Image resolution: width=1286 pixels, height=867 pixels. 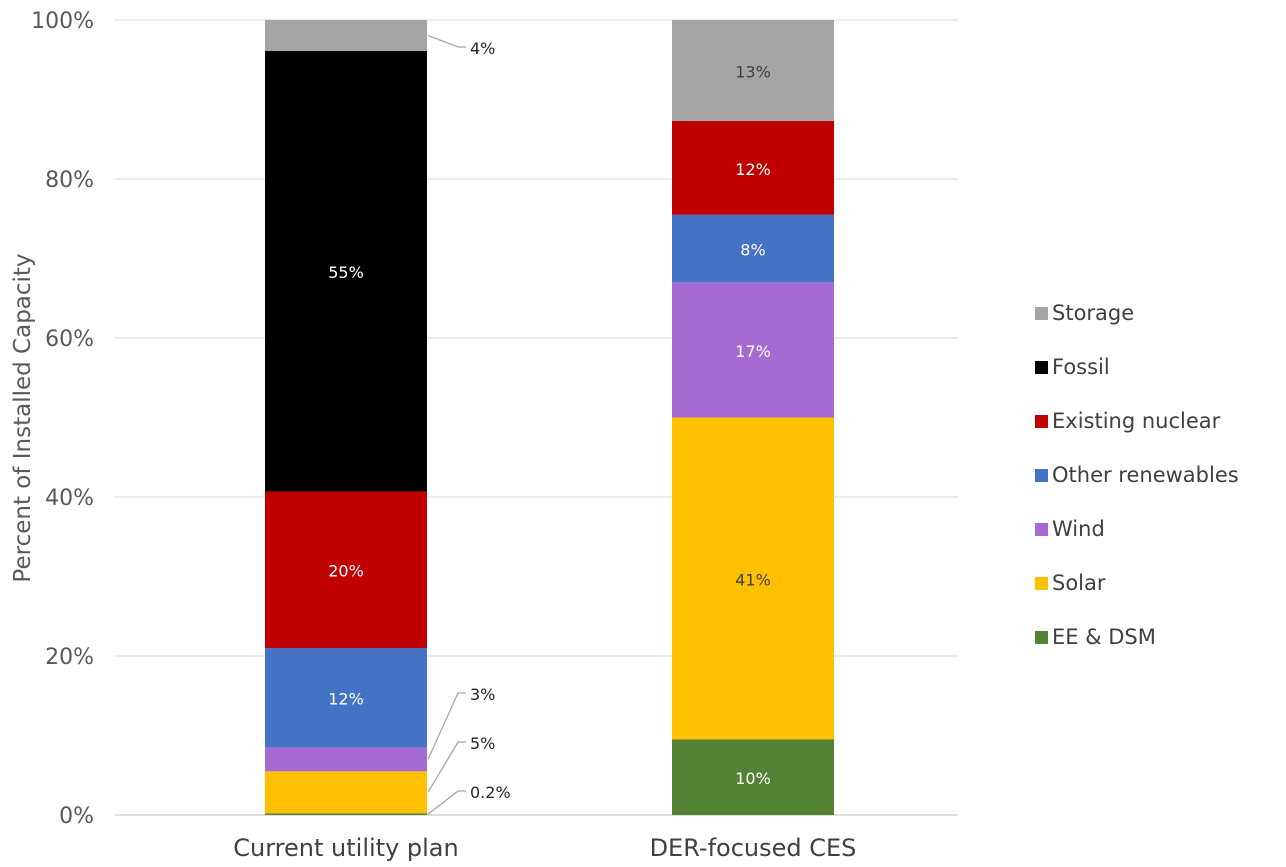 I want to click on x-axis-categories: Current utility plan DER-focused CES, so click(x=544, y=848).